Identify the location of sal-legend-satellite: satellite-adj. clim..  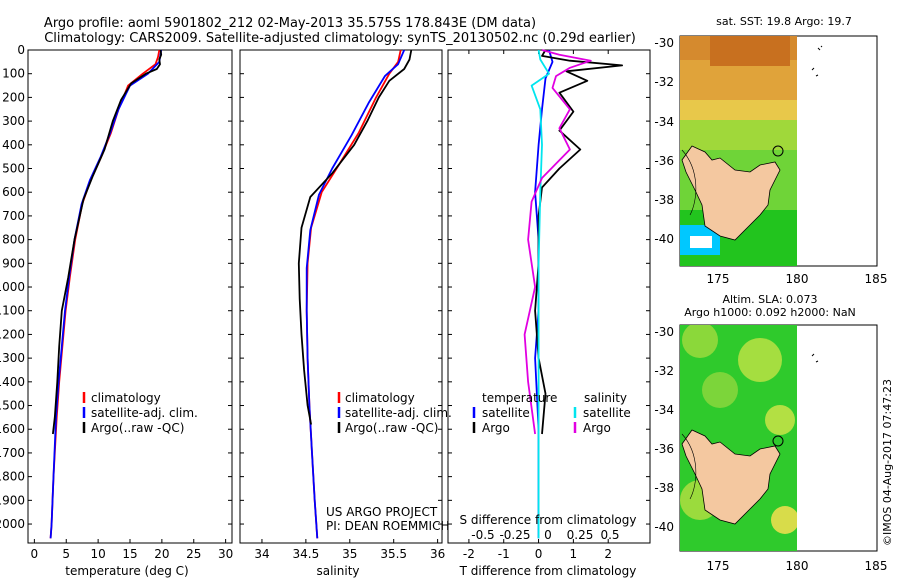
(398, 413).